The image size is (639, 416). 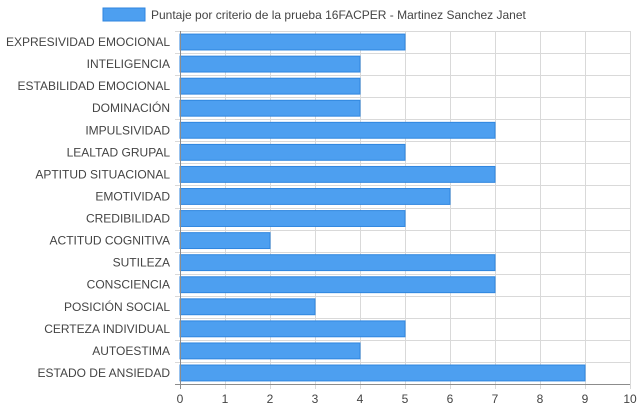 What do you see at coordinates (88, 42) in the screenshot?
I see `y-axis-label: EXPRESIVIDAD EMOCIONAL` at bounding box center [88, 42].